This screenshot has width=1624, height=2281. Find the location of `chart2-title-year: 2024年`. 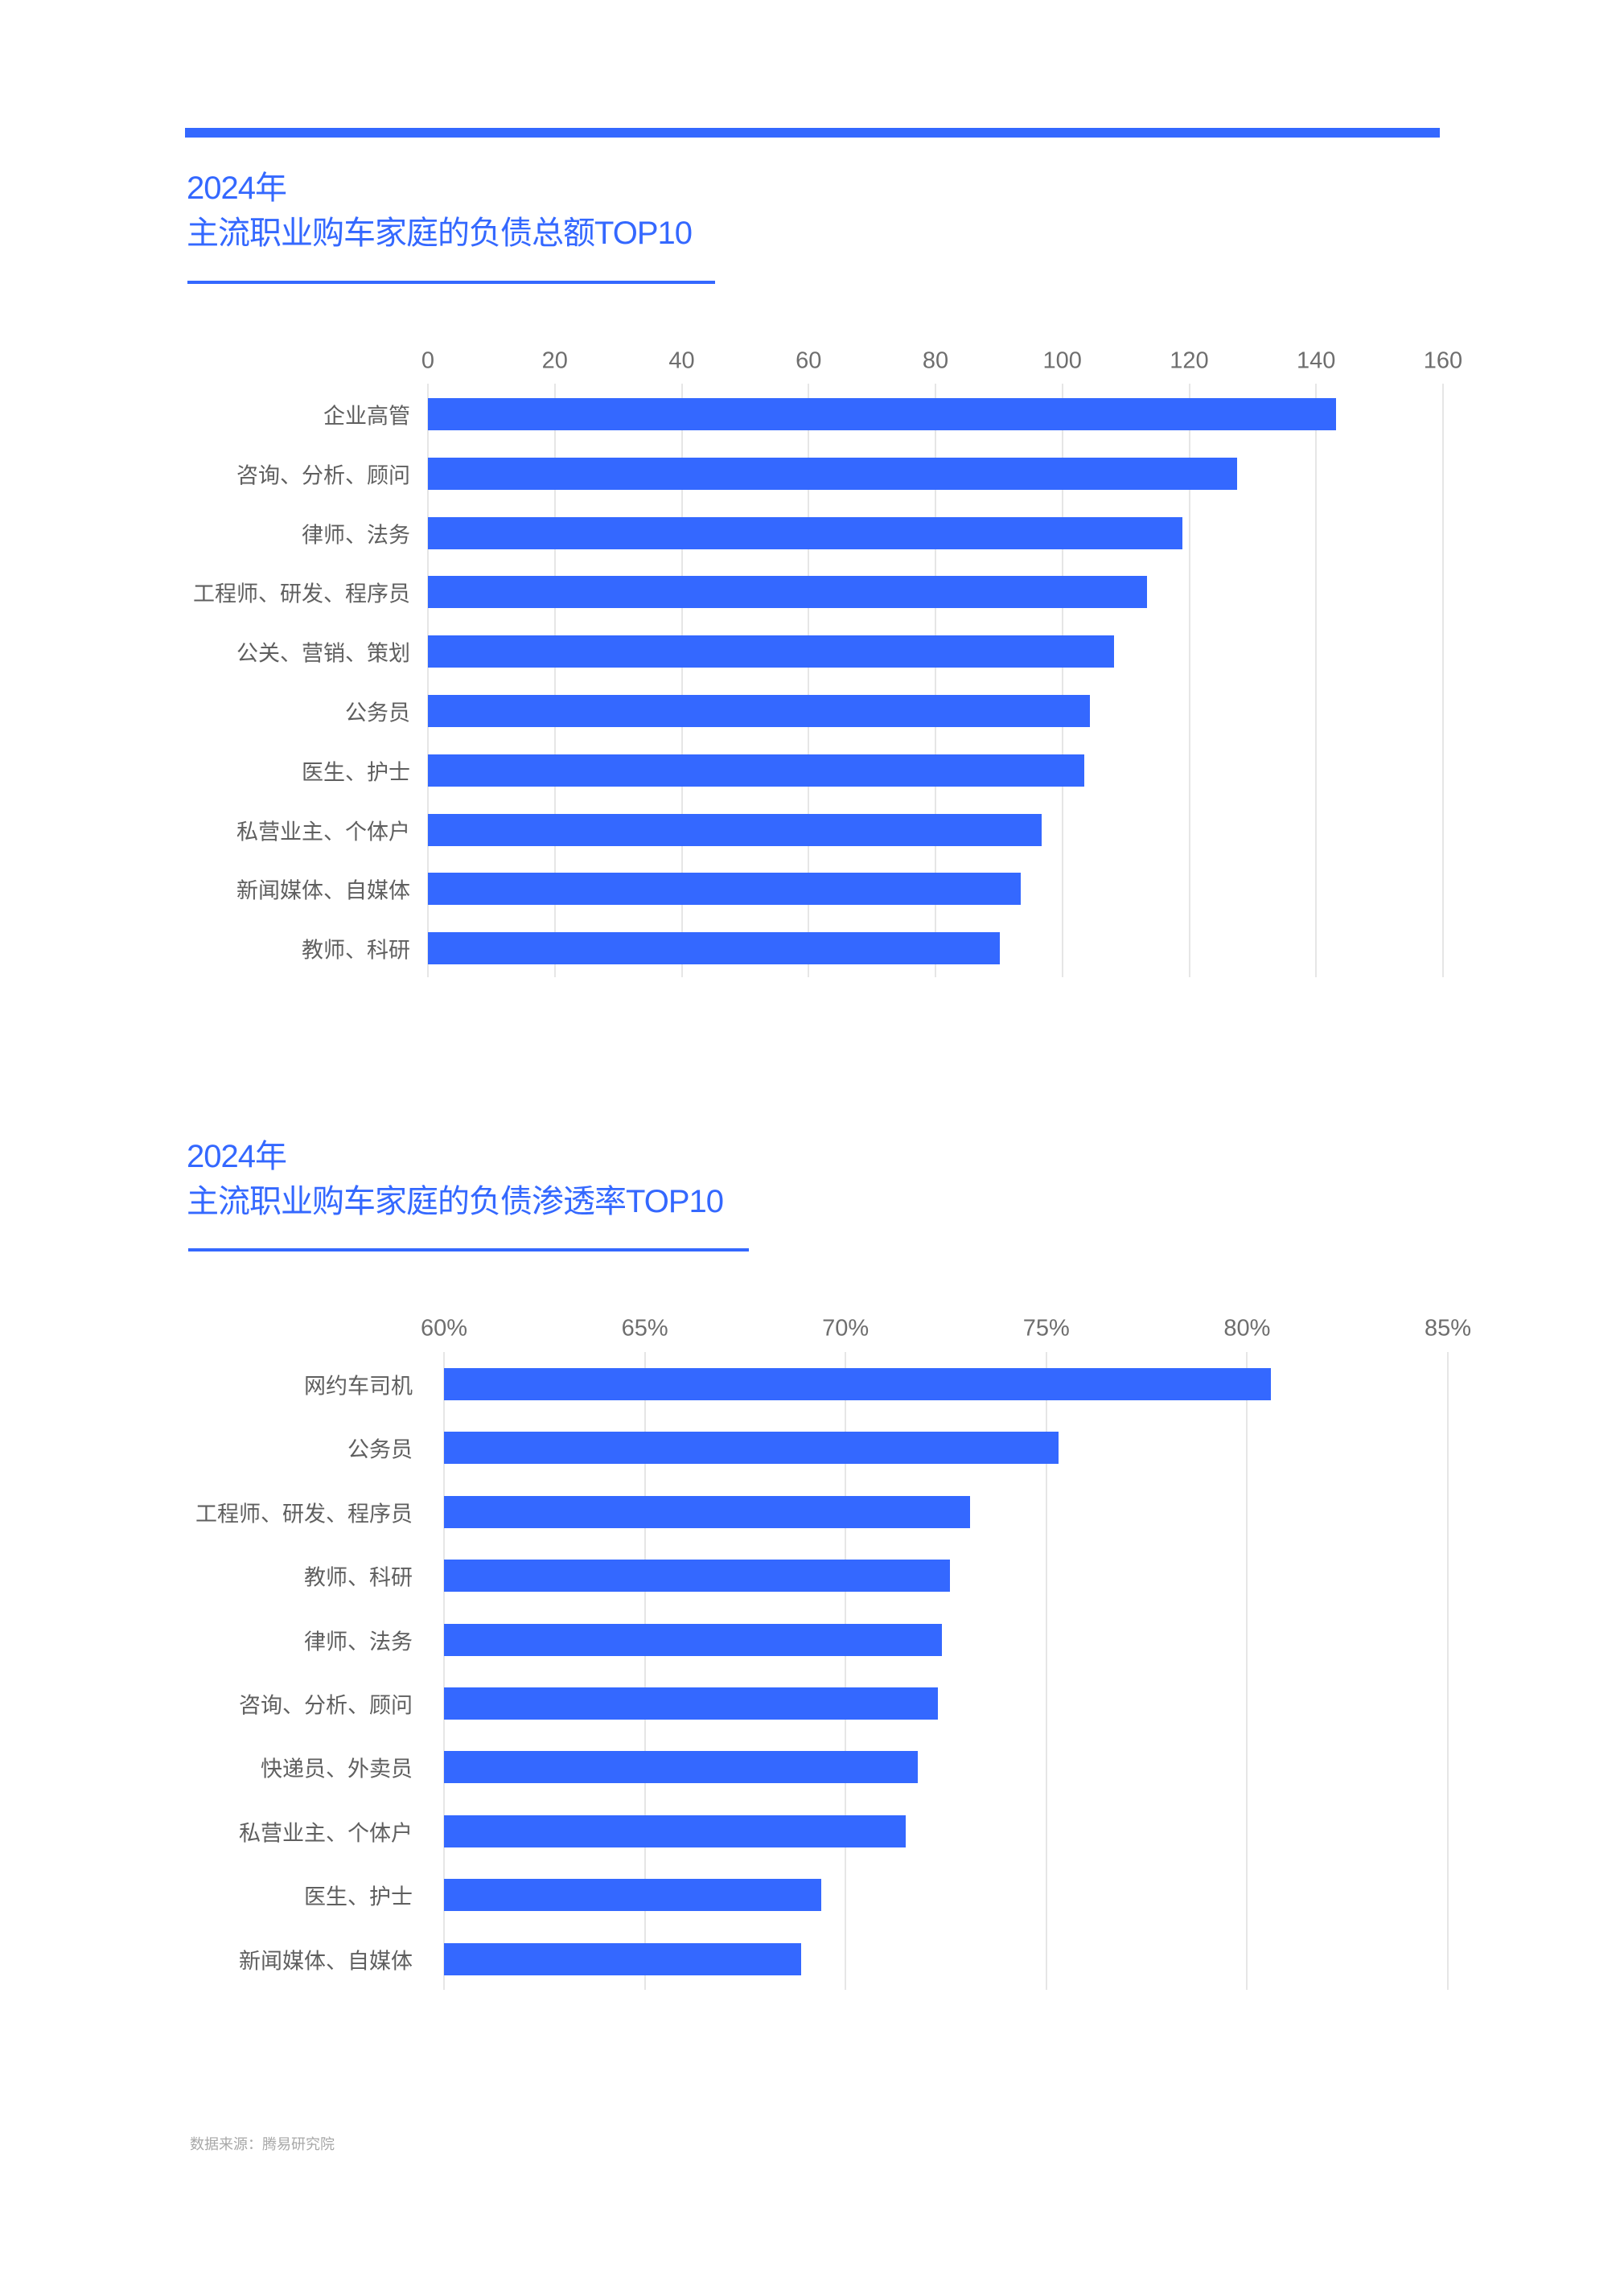

chart2-title-year: 2024年 is located at coordinates (237, 1156).